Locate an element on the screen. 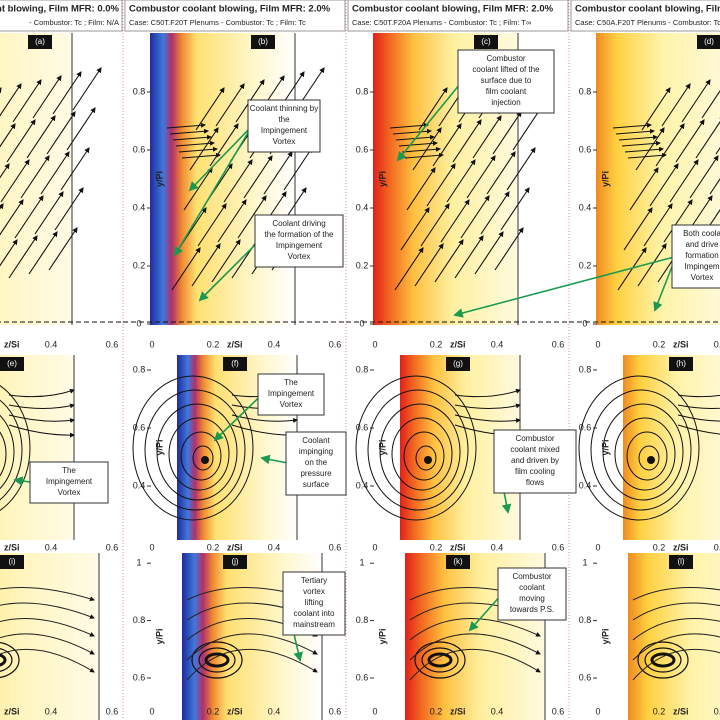 The image size is (720, 720). annotation-text: flows is located at coordinates (535, 482).